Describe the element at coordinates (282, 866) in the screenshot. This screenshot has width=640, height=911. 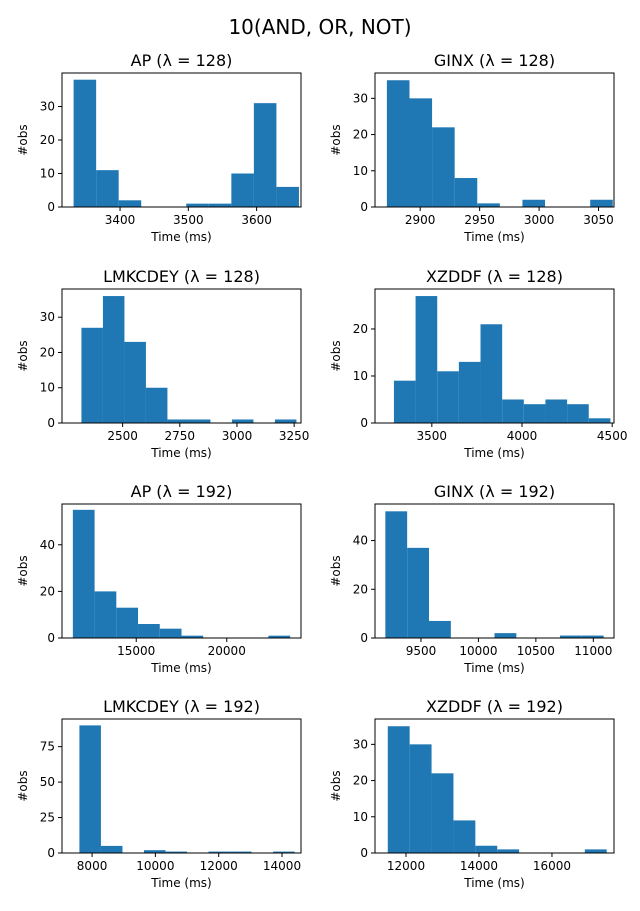
I see `x-tick-label: 14000` at that location.